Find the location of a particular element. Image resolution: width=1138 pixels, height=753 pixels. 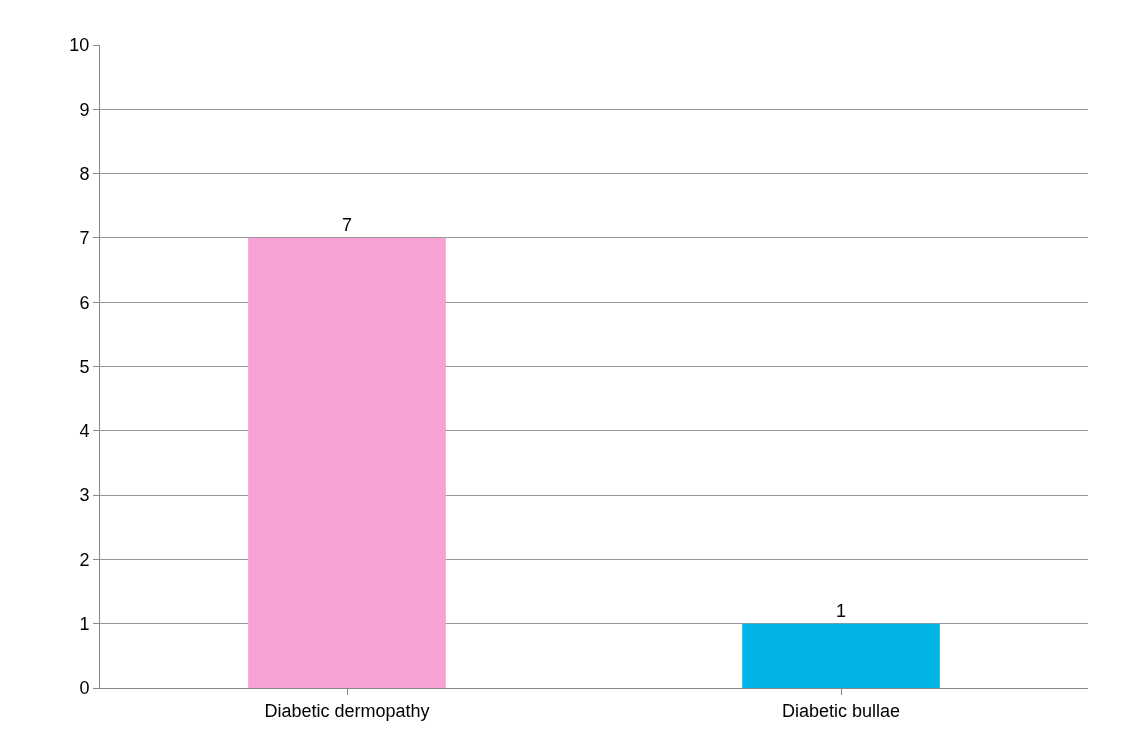

x-tick-label: Diabetic dermopathy is located at coordinates (347, 710).